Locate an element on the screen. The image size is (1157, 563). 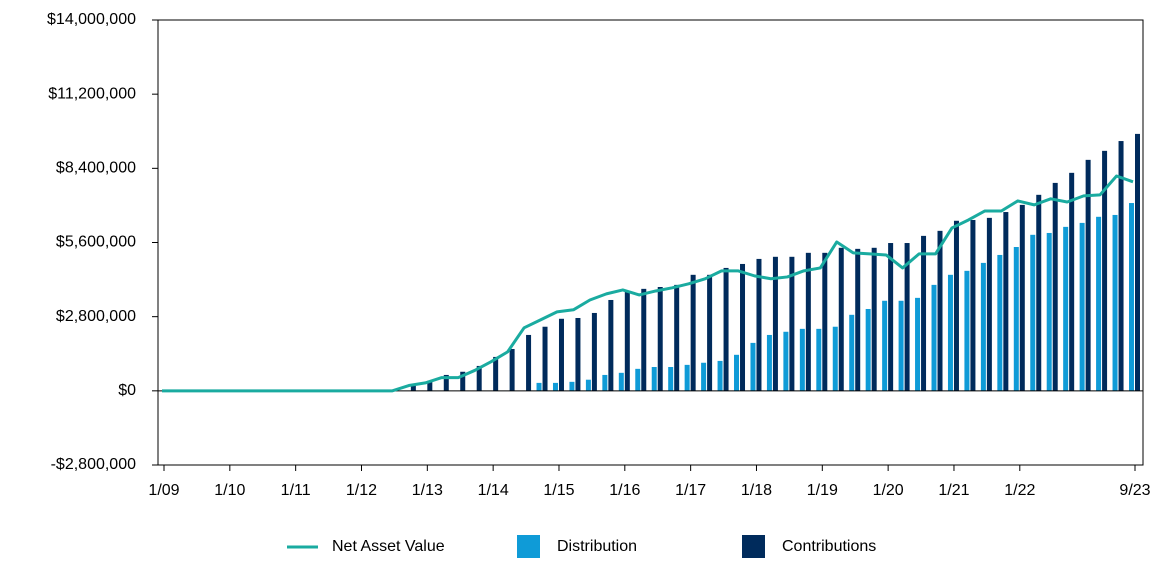
y-tick-label: $0 is located at coordinates (127, 390).